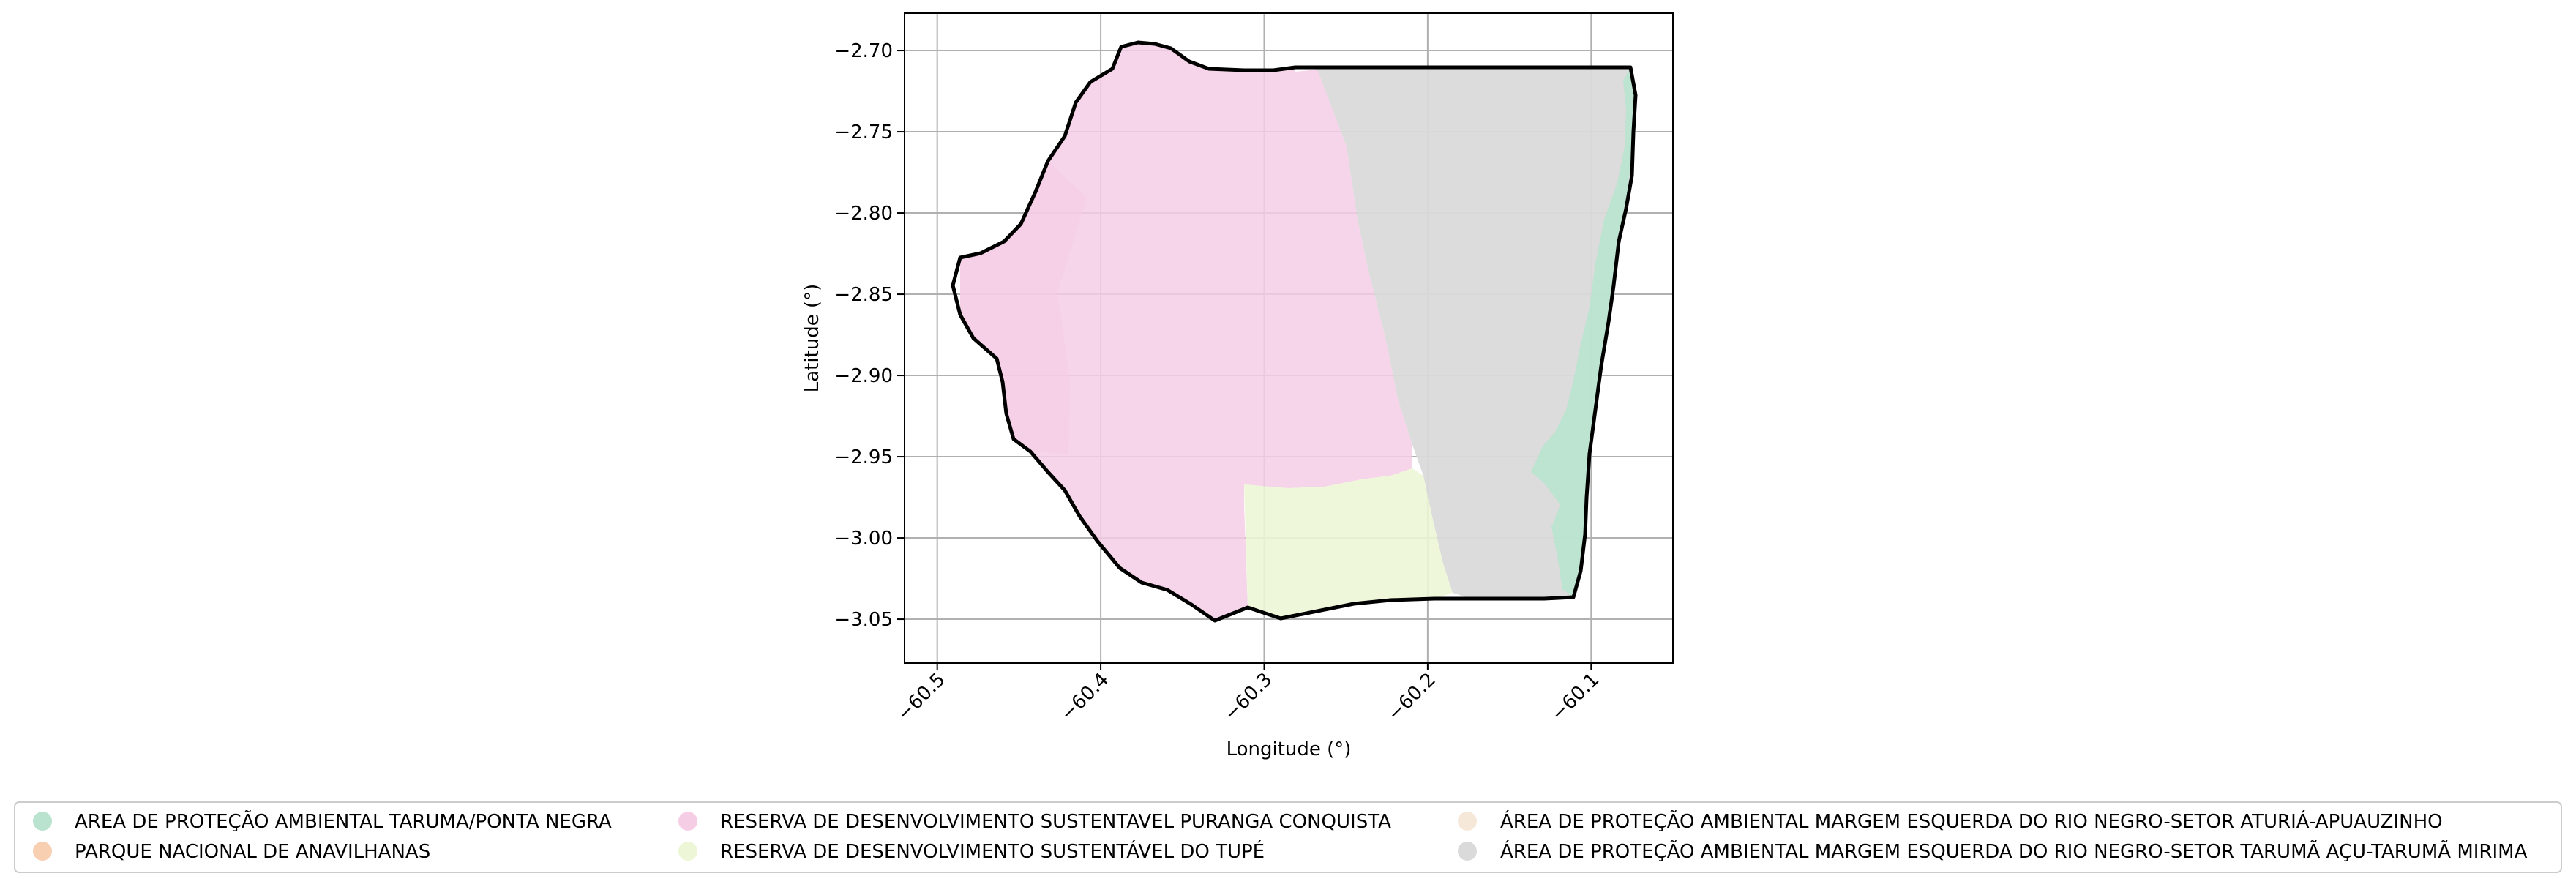 Image resolution: width=2576 pixels, height=887 pixels. I want to click on legend-marker-puranga-conquista, so click(687, 821).